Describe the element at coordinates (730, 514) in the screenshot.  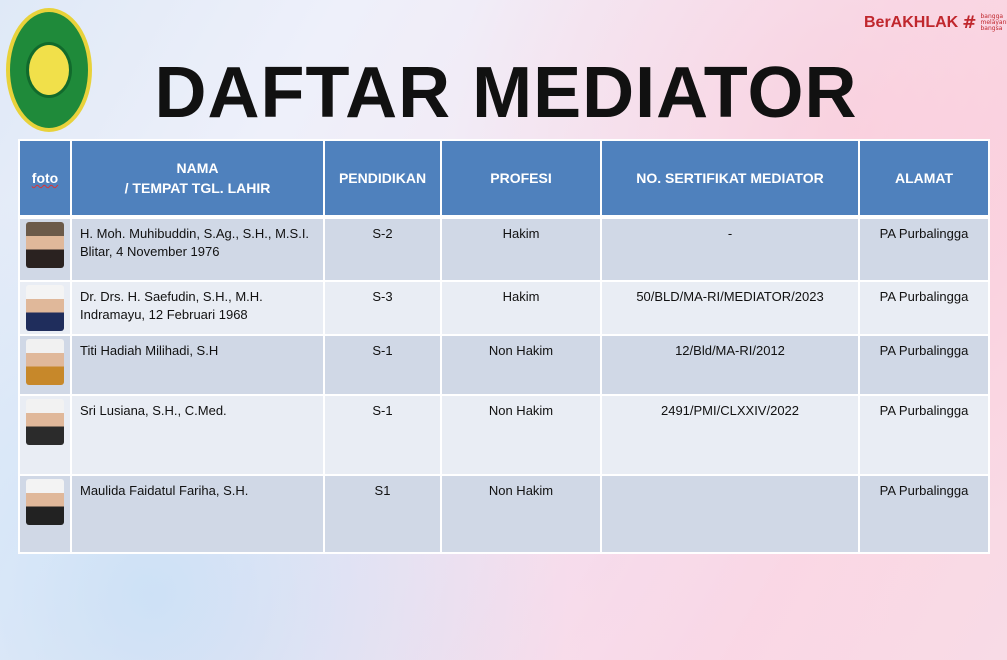
I see `sertifikat-cell` at that location.